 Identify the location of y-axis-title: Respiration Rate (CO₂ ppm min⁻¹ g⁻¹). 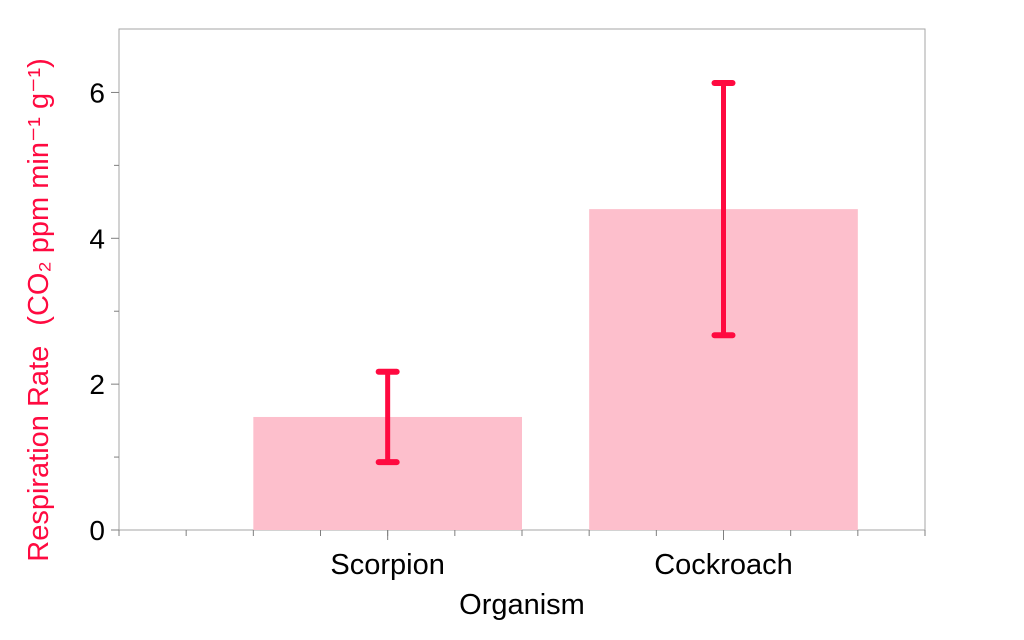
(39, 310).